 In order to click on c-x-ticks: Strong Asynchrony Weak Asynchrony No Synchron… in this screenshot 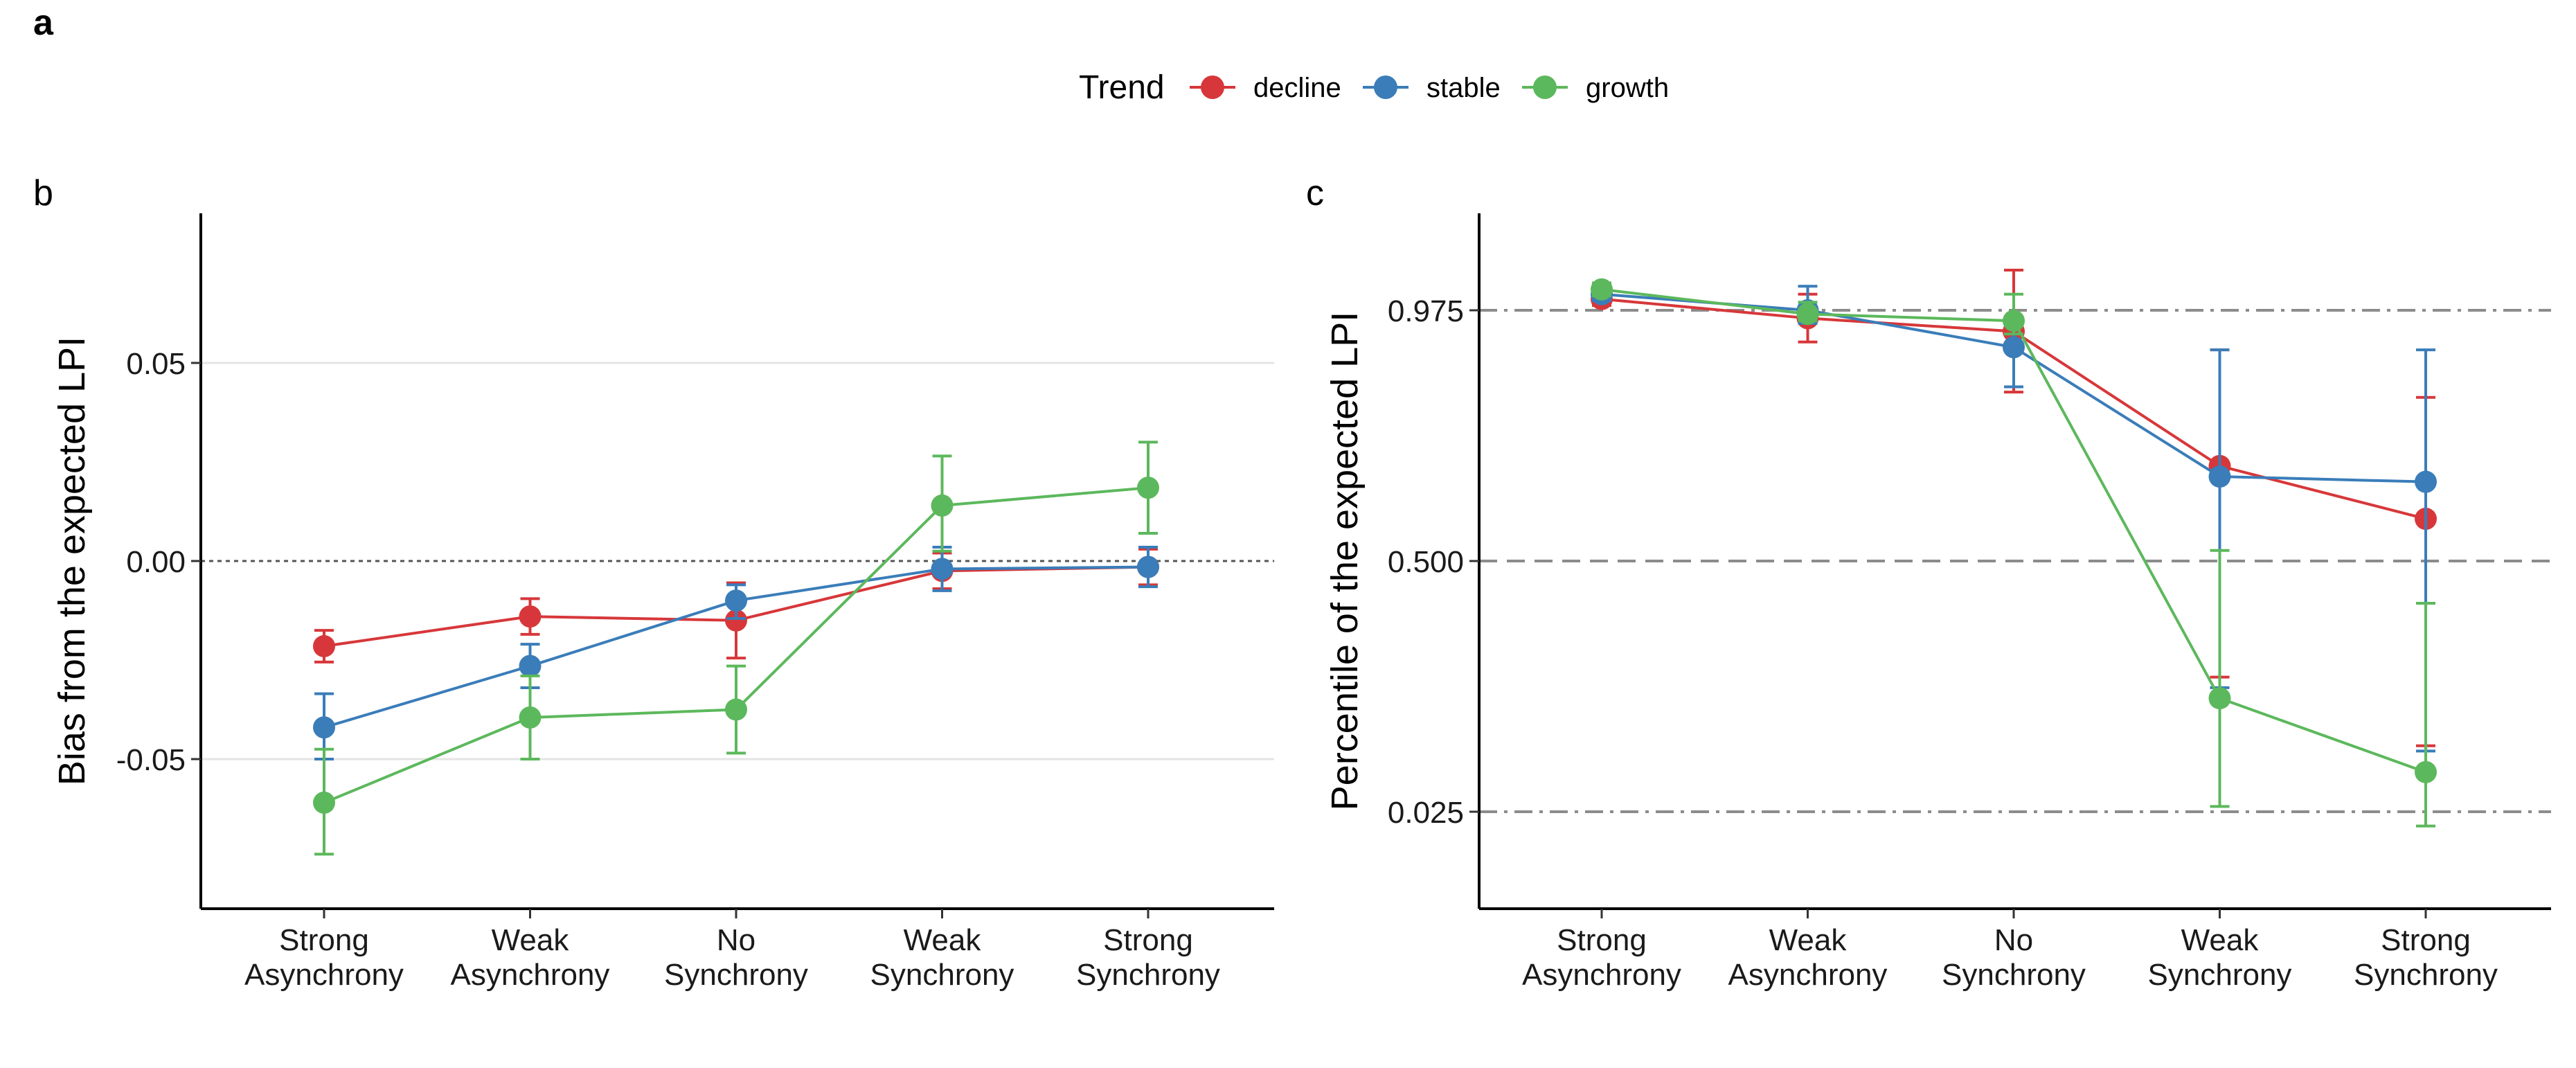, I will do `click(2010, 950)`.